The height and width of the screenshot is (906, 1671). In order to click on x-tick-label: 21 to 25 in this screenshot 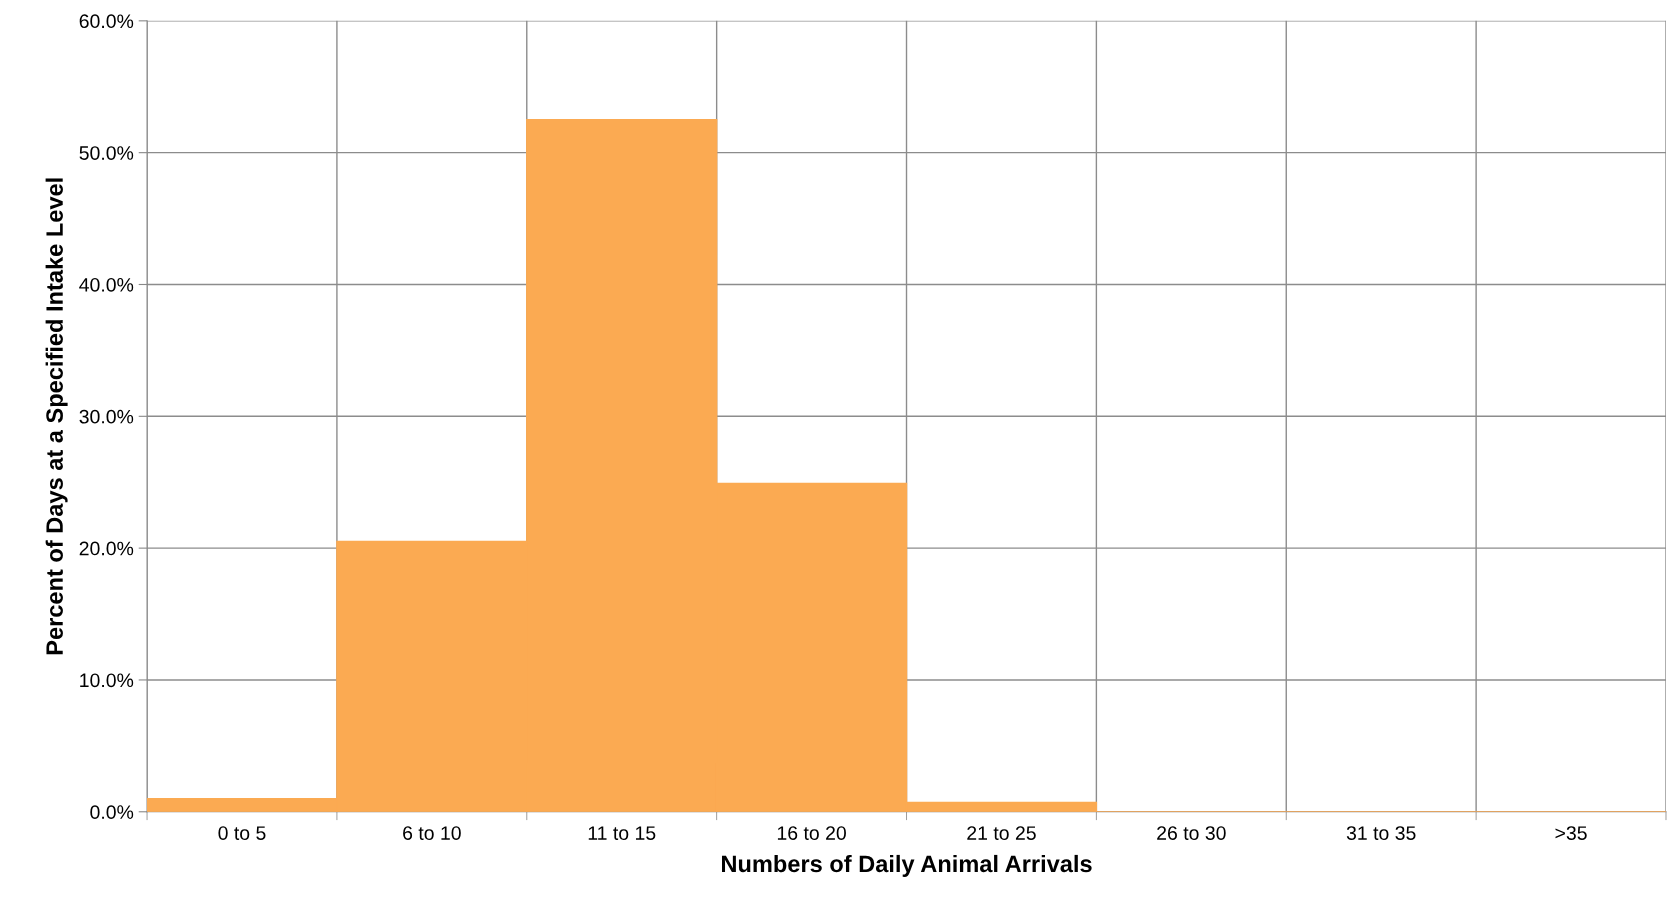, I will do `click(1001, 833)`.